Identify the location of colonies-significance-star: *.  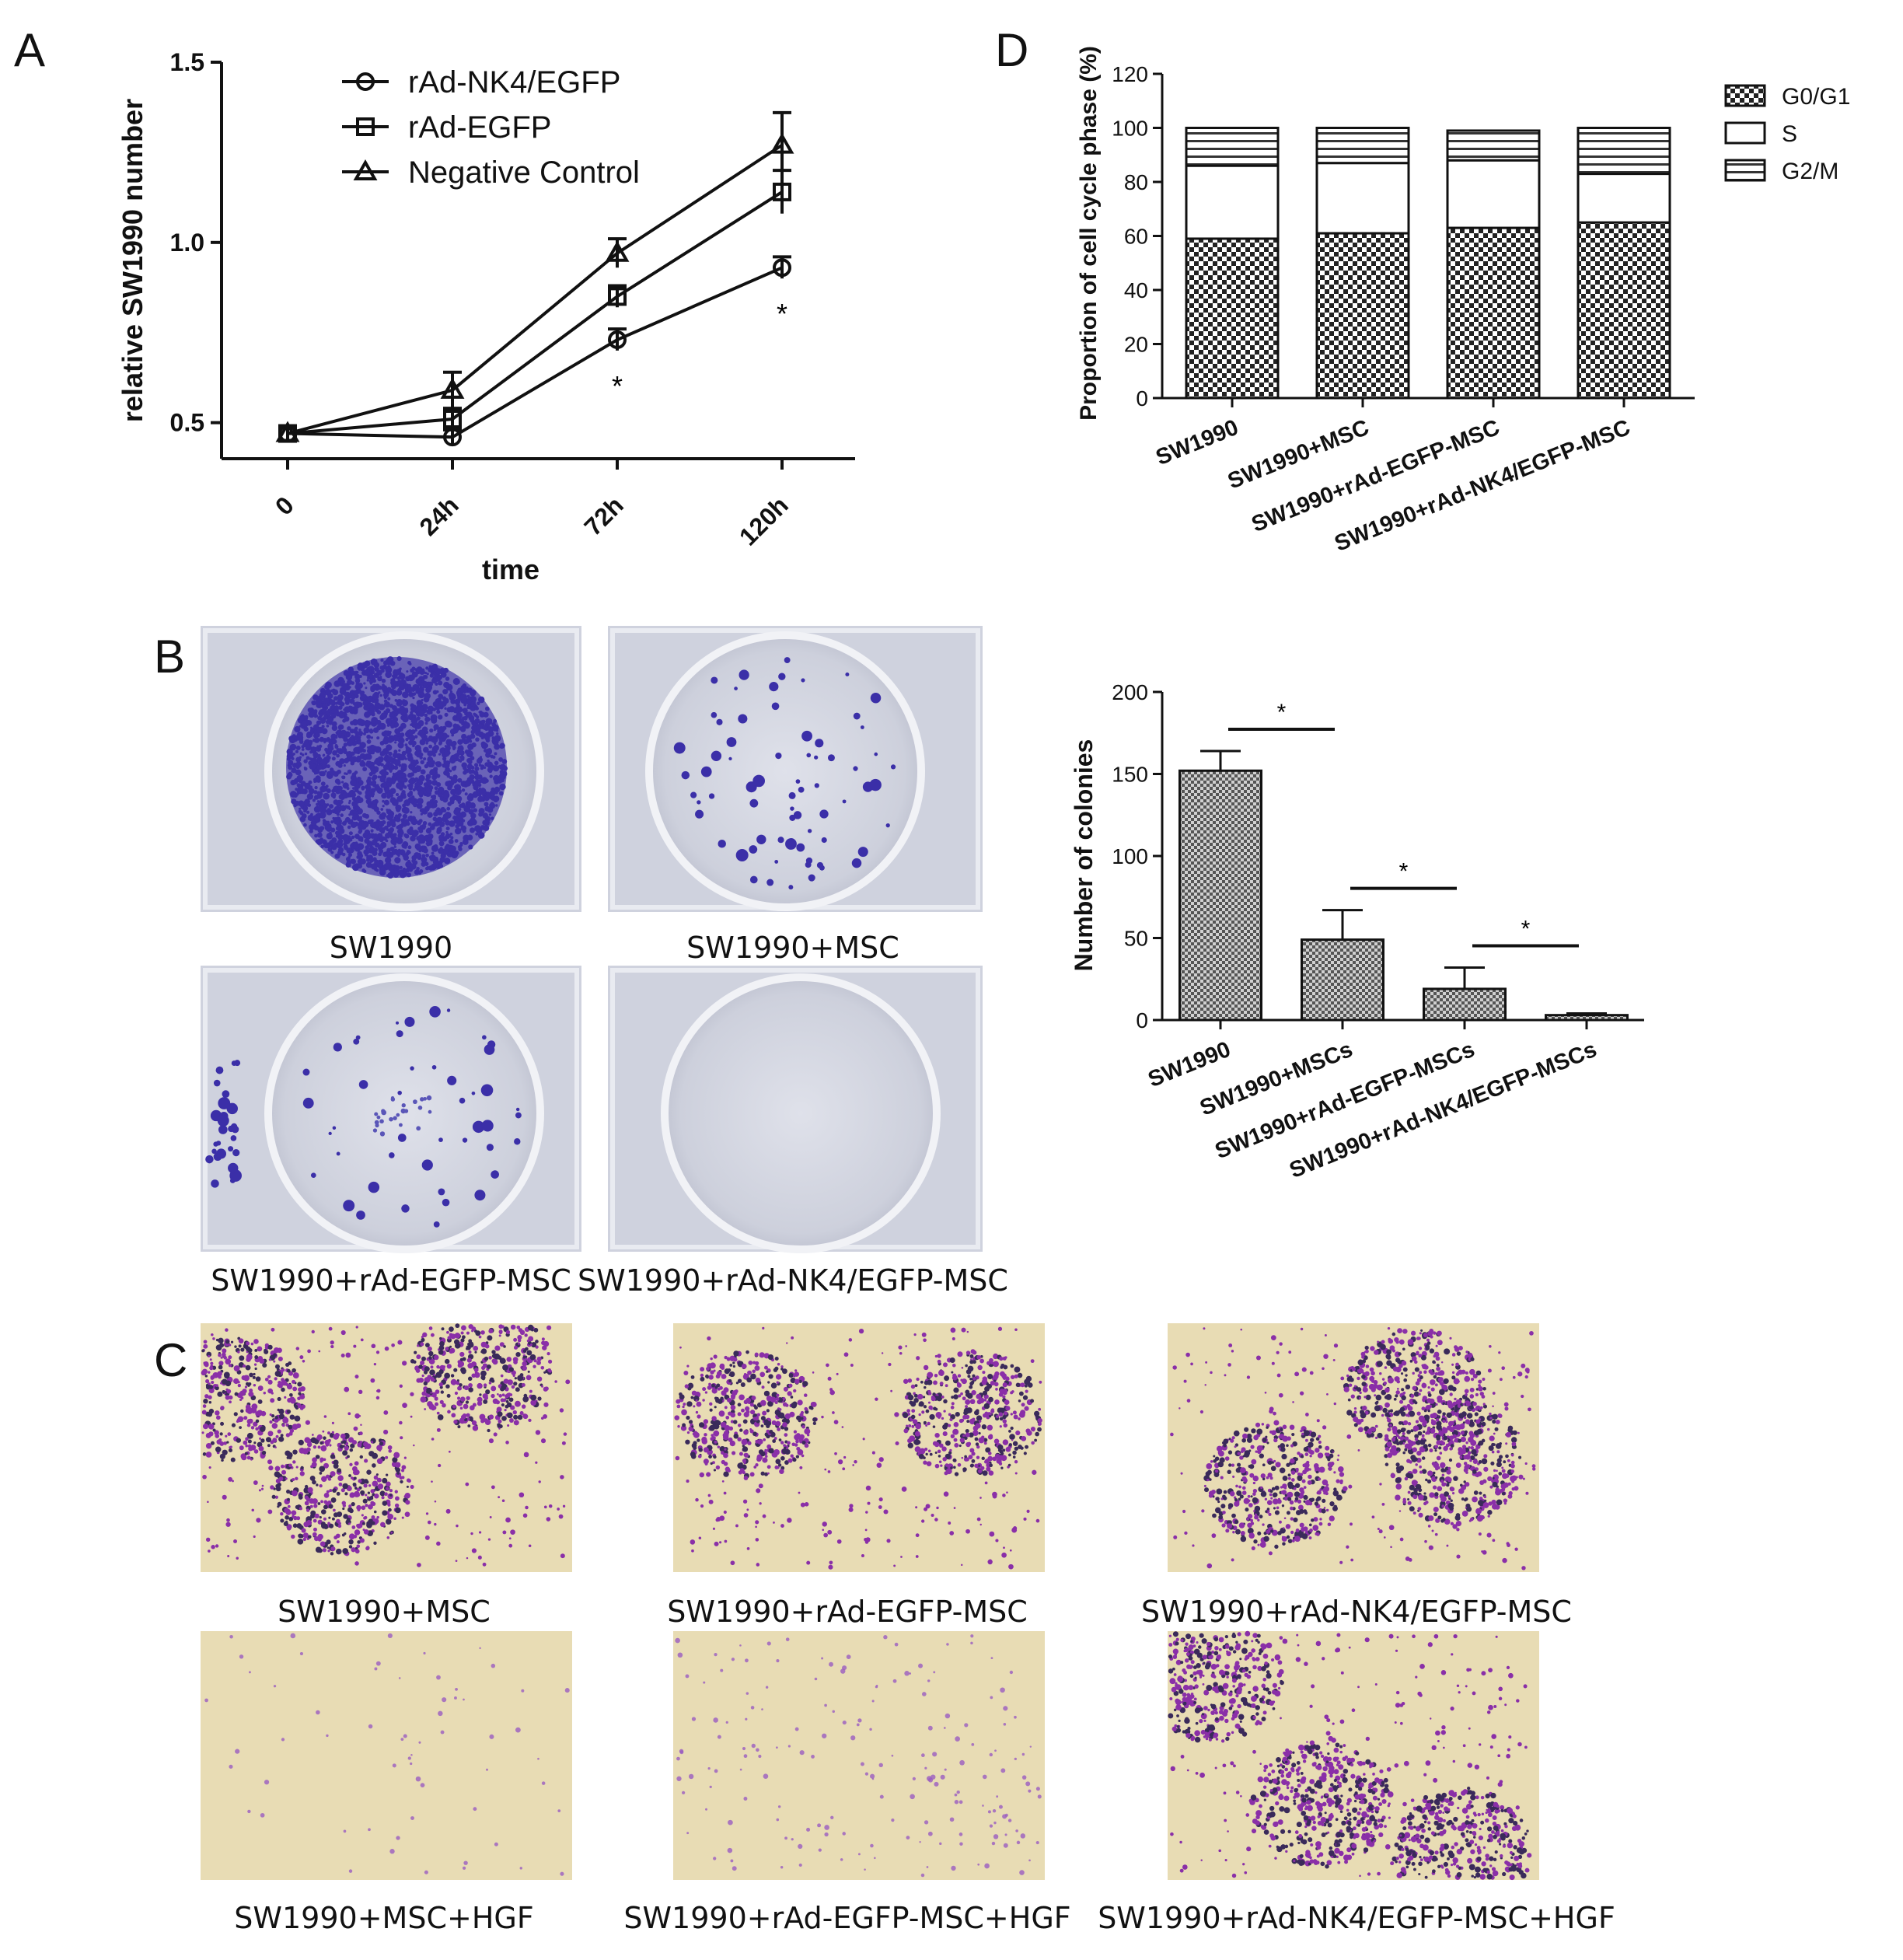
(1282, 712).